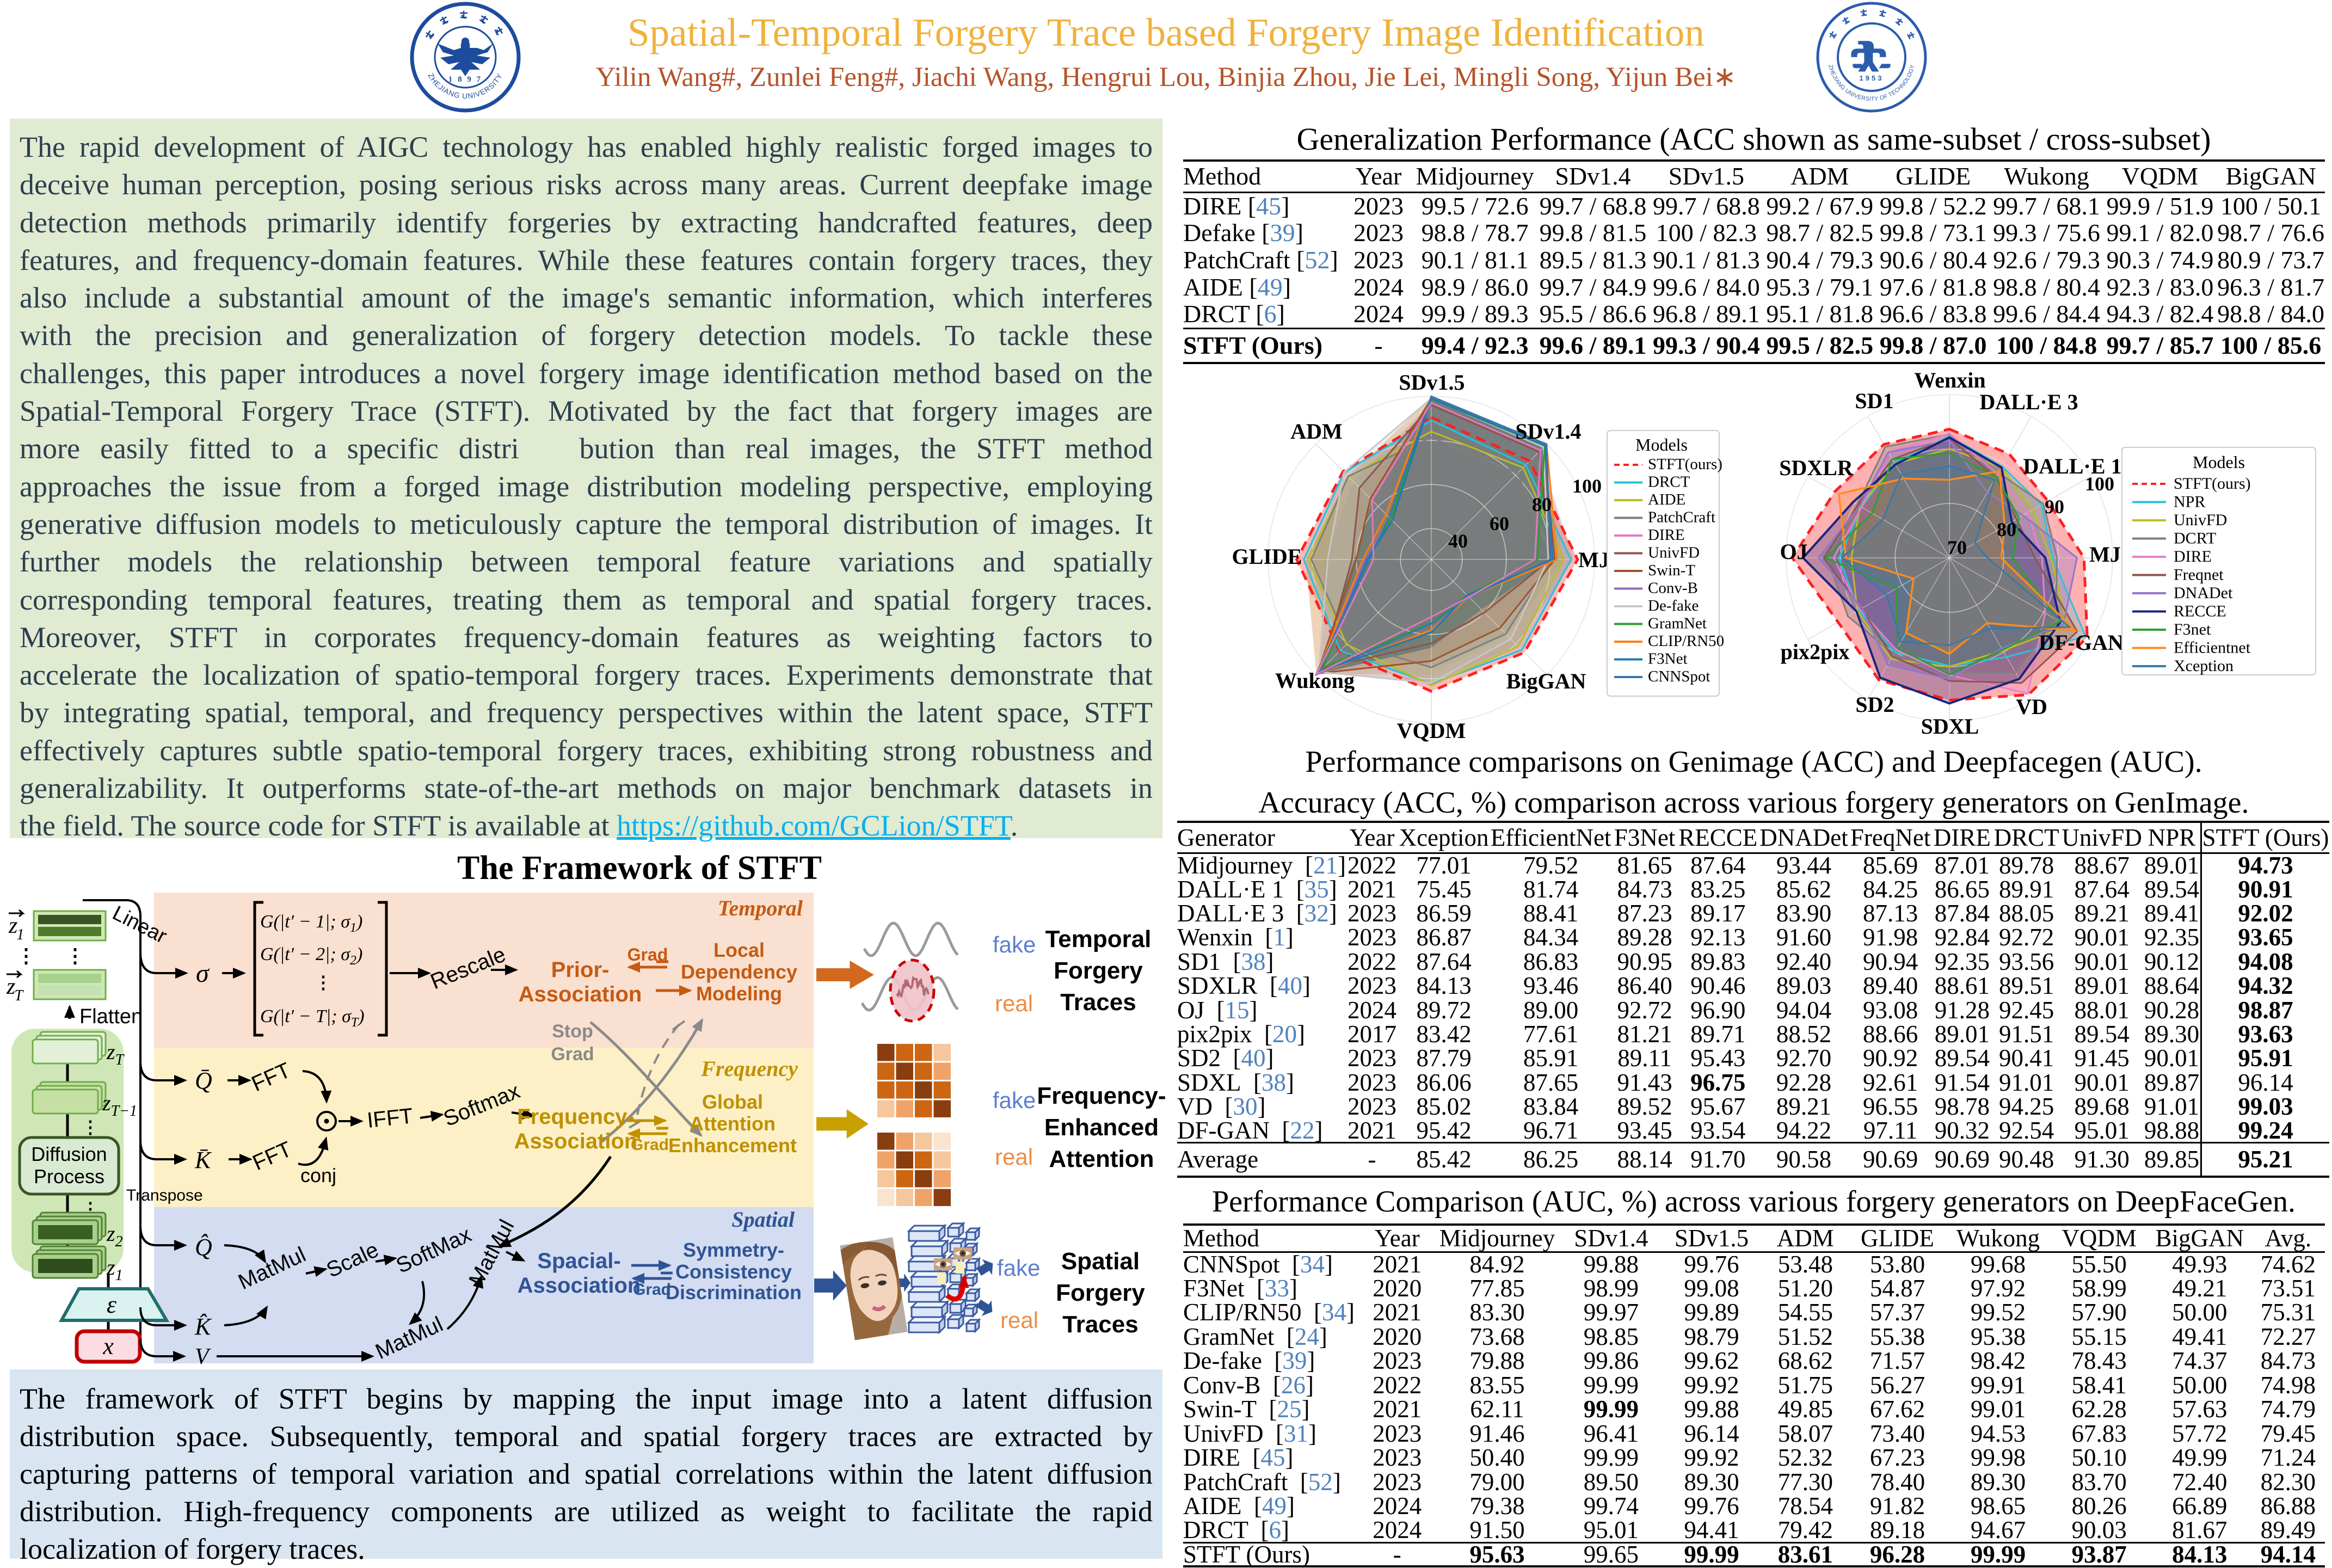 The image size is (2332, 1568). What do you see at coordinates (1957, 547) in the screenshot?
I see `svg-text: 70` at bounding box center [1957, 547].